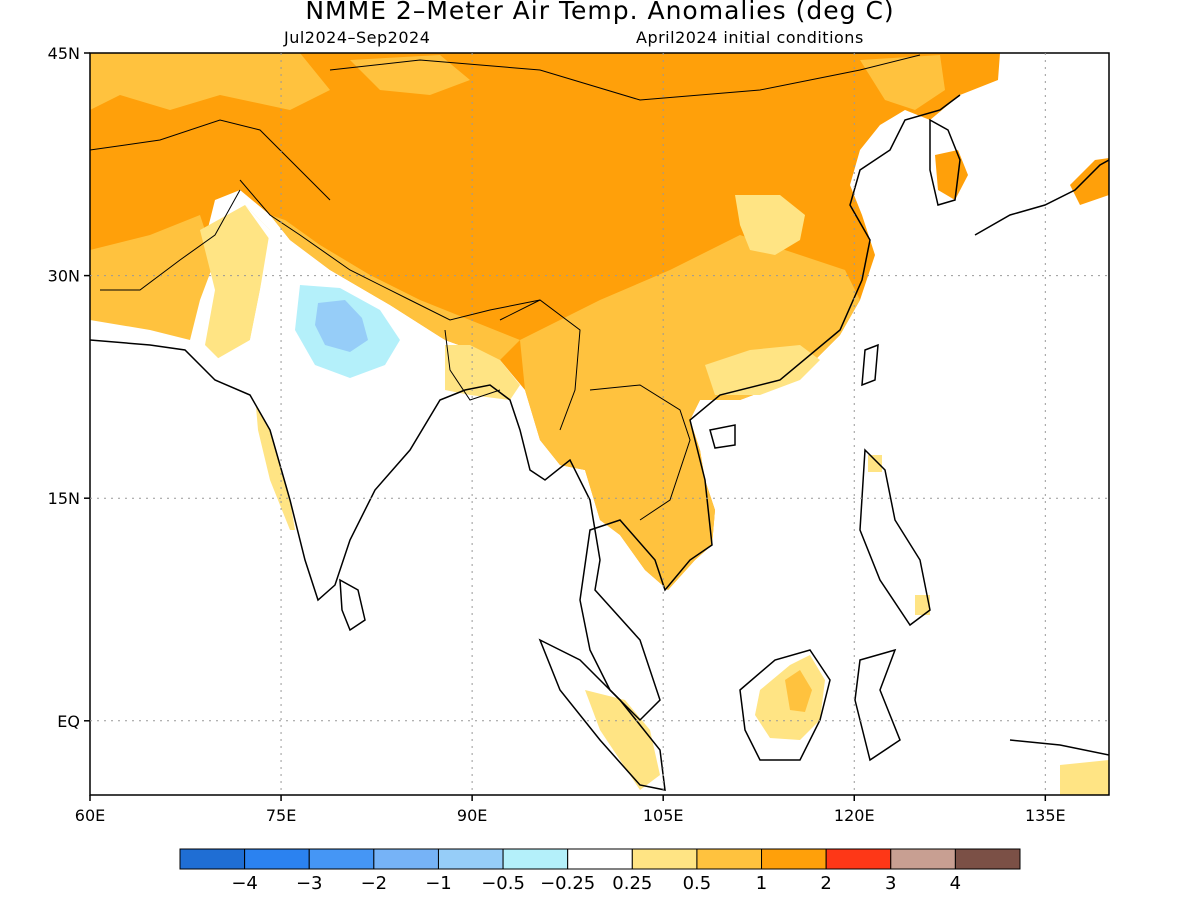 This screenshot has width=1200, height=900. I want to click on coastline-taiwan, so click(870, 365).